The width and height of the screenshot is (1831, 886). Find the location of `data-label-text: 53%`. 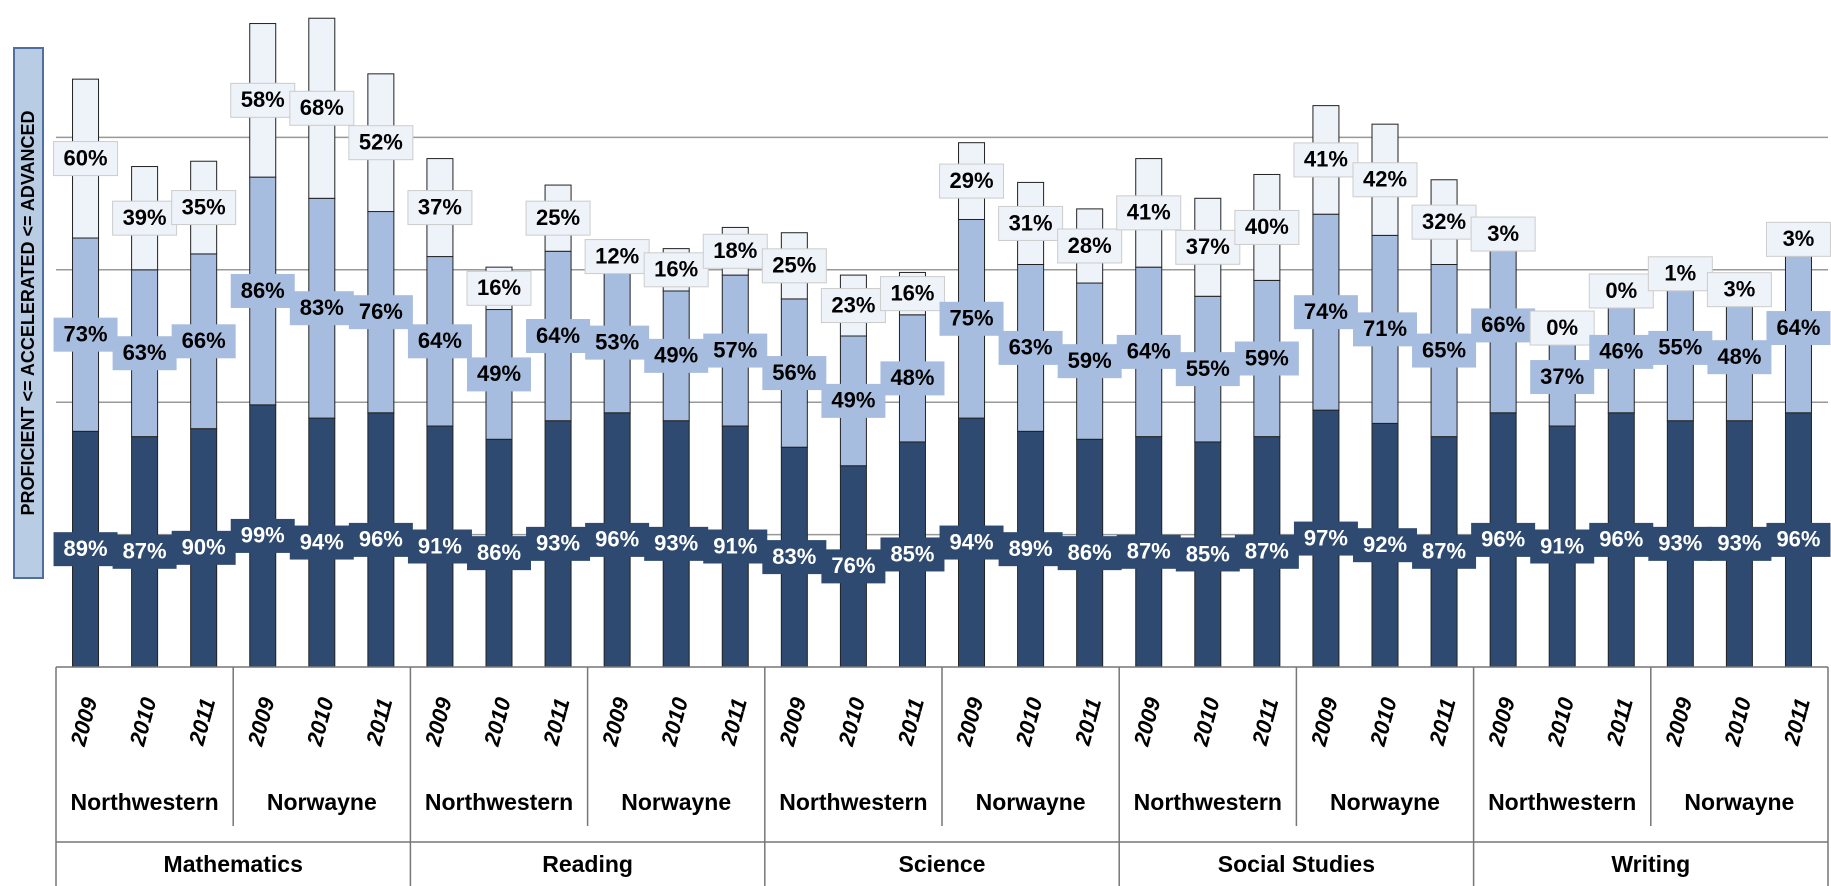

data-label-text: 53% is located at coordinates (617, 341).